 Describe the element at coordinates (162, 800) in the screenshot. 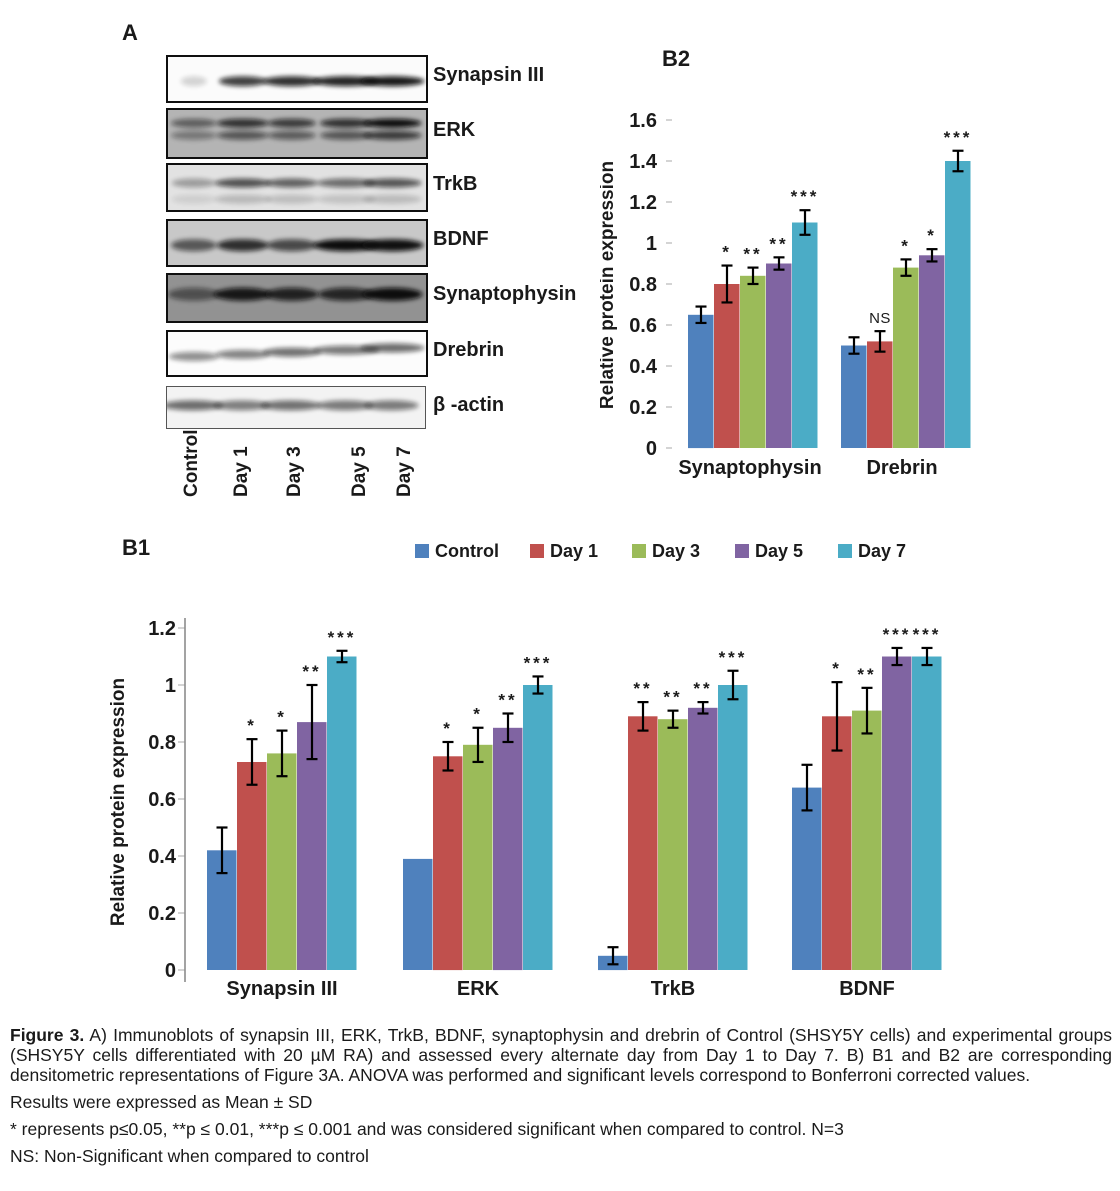

I see `y-tick-label: 0.6` at that location.